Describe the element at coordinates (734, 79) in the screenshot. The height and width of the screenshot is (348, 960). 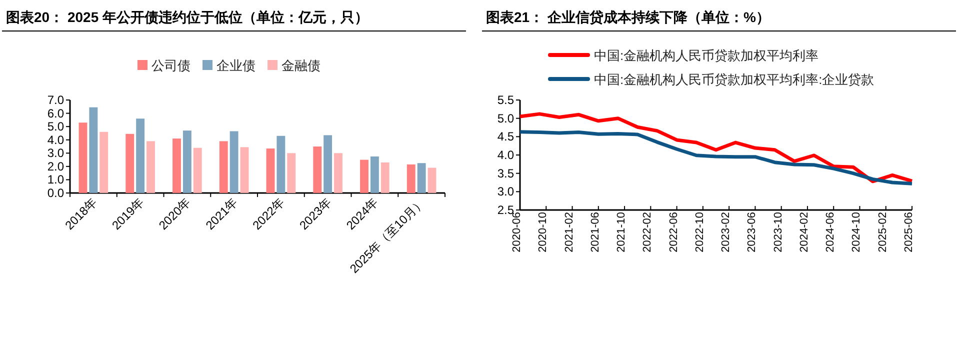
I see `legend-item: 中国:金融机构人民币贷款加权平均利率:企业贷款` at that location.